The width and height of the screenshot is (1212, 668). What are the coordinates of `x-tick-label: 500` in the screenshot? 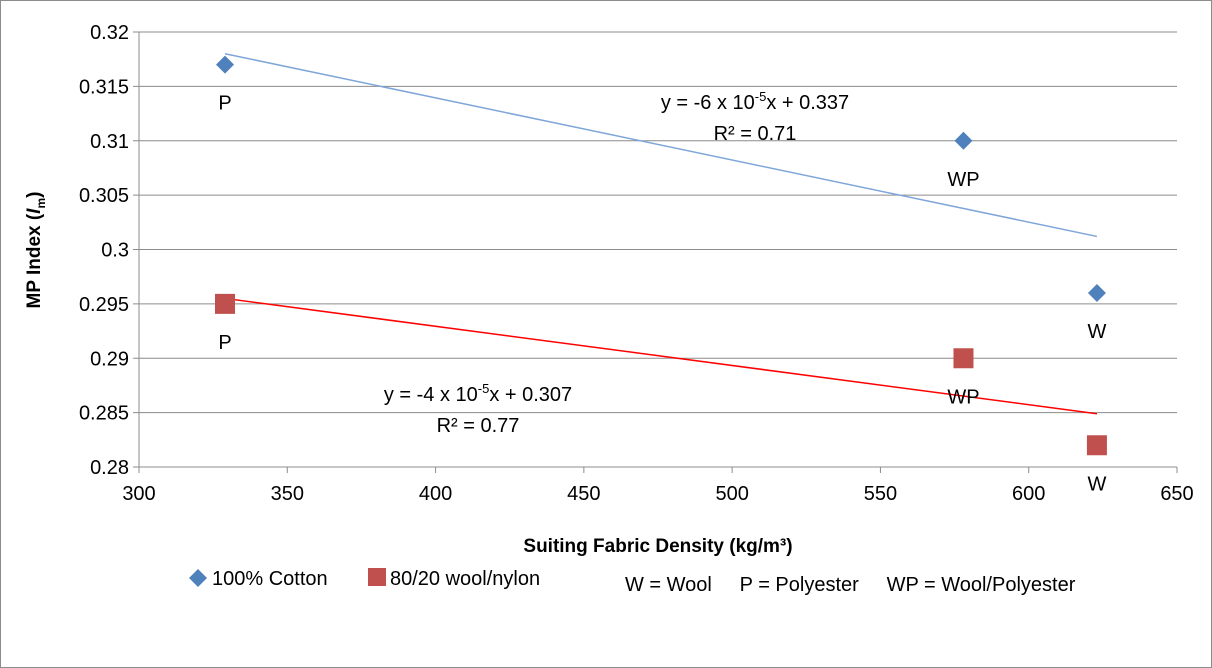 It's located at (731, 494).